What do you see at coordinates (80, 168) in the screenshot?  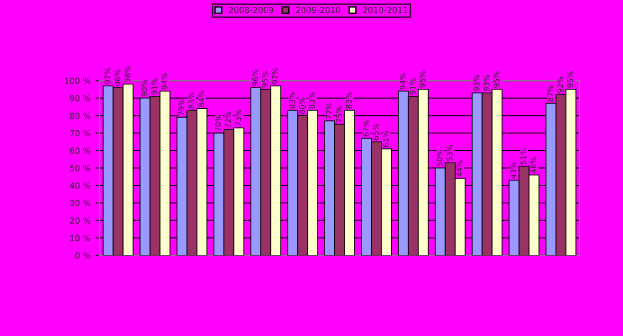 I see `y-tick-label: 50 %` at bounding box center [80, 168].